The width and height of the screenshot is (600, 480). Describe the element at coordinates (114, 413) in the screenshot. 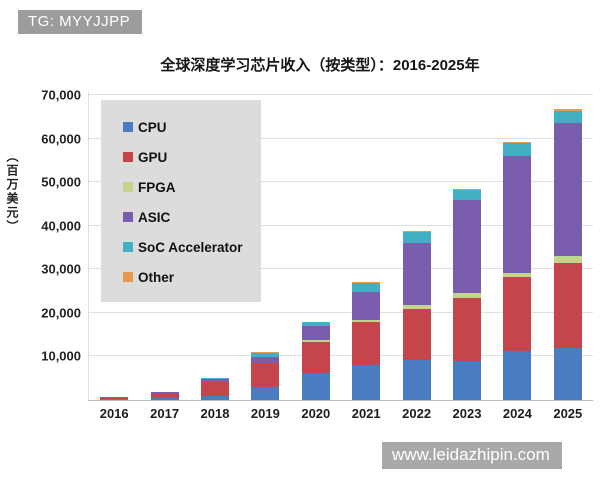

I see `x-tick-label-2016: 2016` at that location.